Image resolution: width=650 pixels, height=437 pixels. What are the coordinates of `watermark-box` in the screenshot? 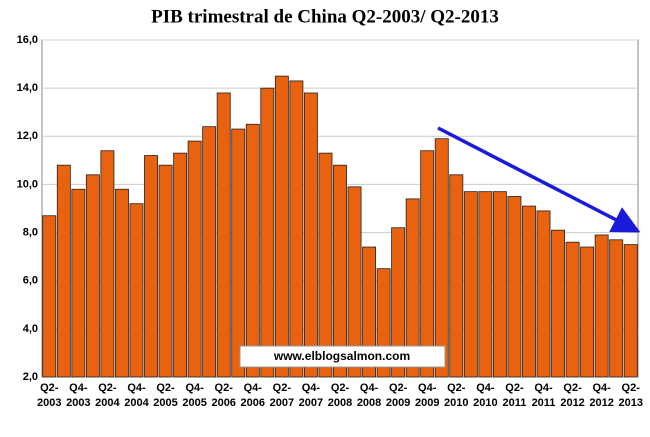 It's located at (342, 356).